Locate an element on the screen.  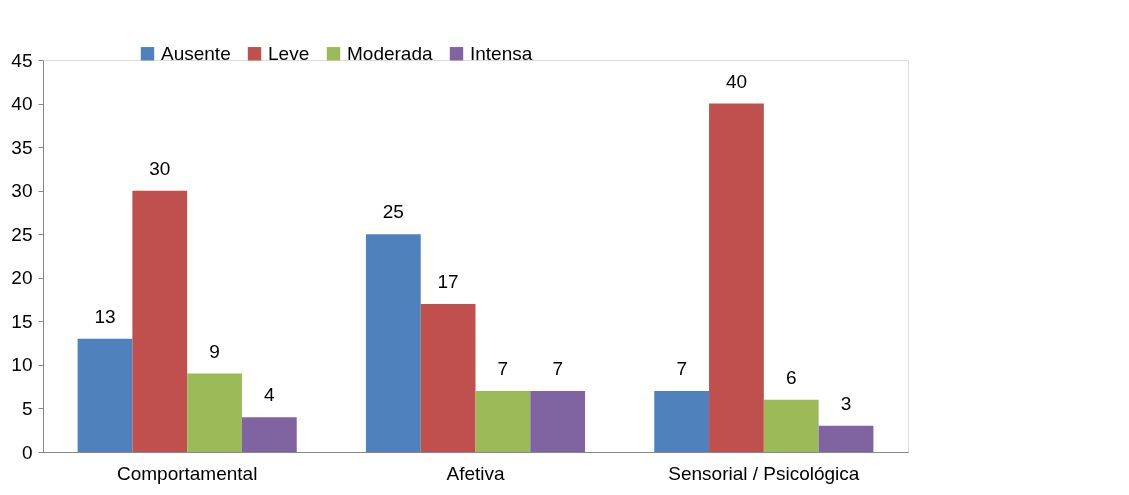
y-tick-label: 15 is located at coordinates (22, 321).